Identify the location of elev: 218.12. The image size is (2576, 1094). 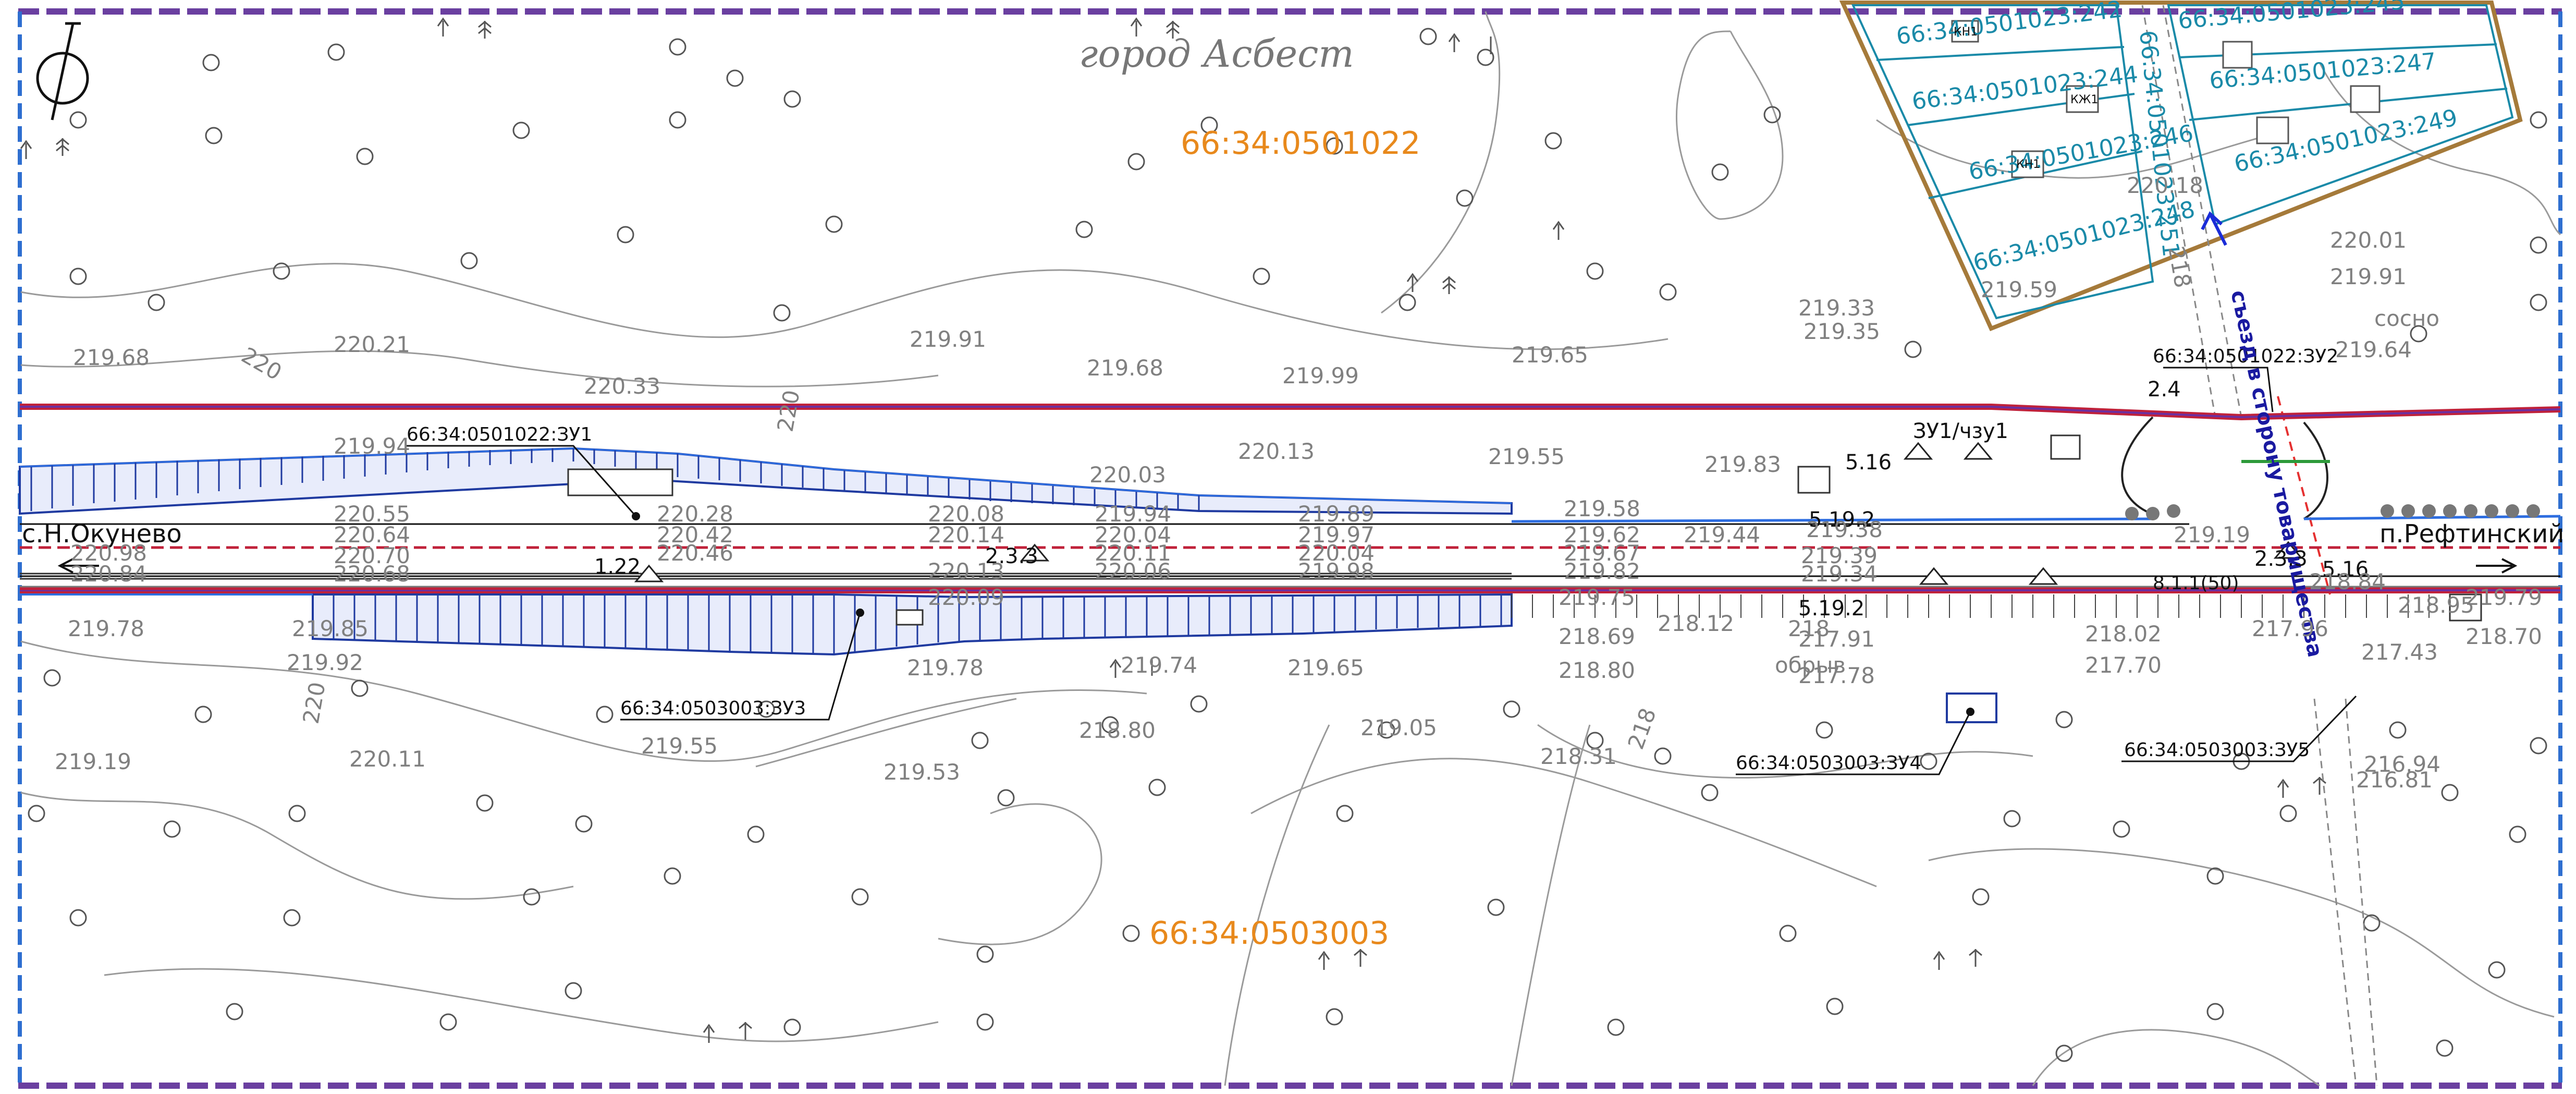
(1696, 623).